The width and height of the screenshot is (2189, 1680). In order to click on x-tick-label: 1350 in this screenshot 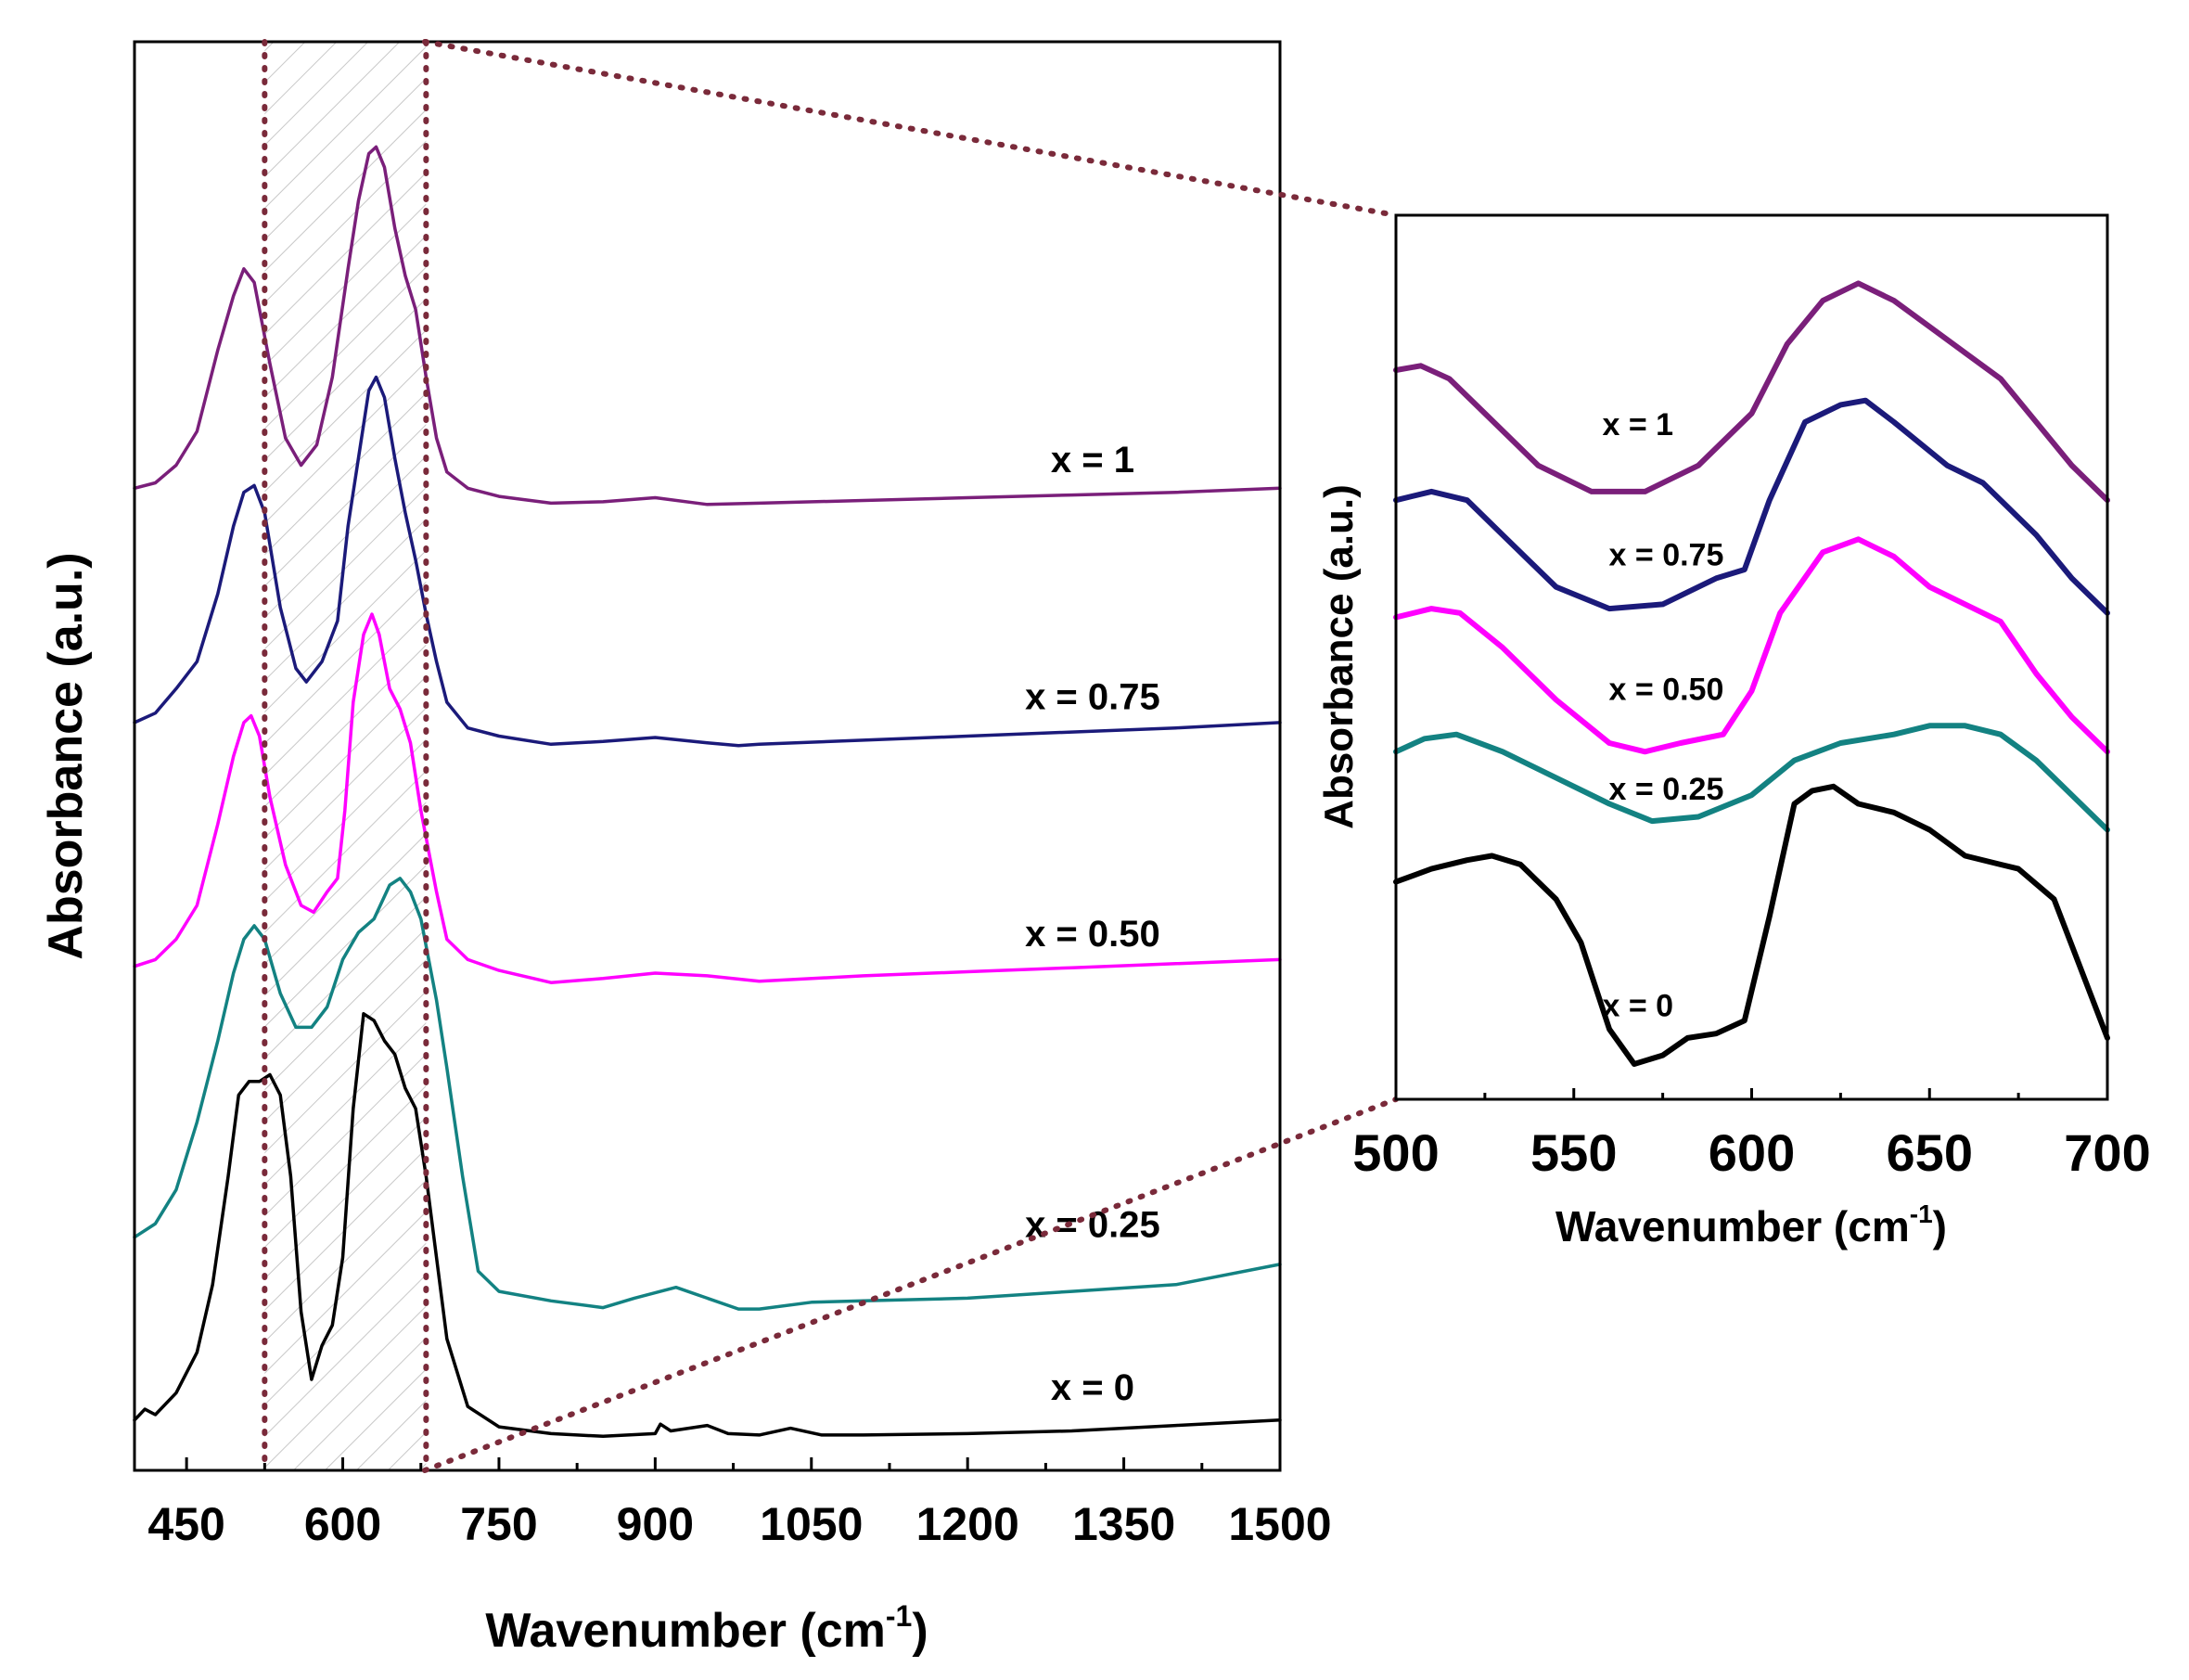, I will do `click(1123, 1524)`.